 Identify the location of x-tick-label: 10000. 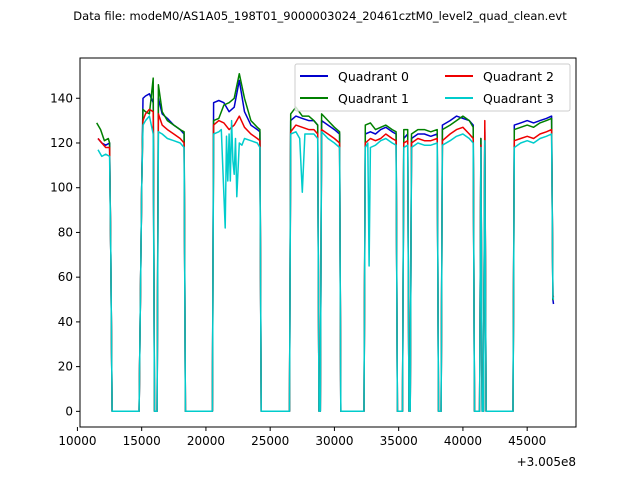
(77, 441).